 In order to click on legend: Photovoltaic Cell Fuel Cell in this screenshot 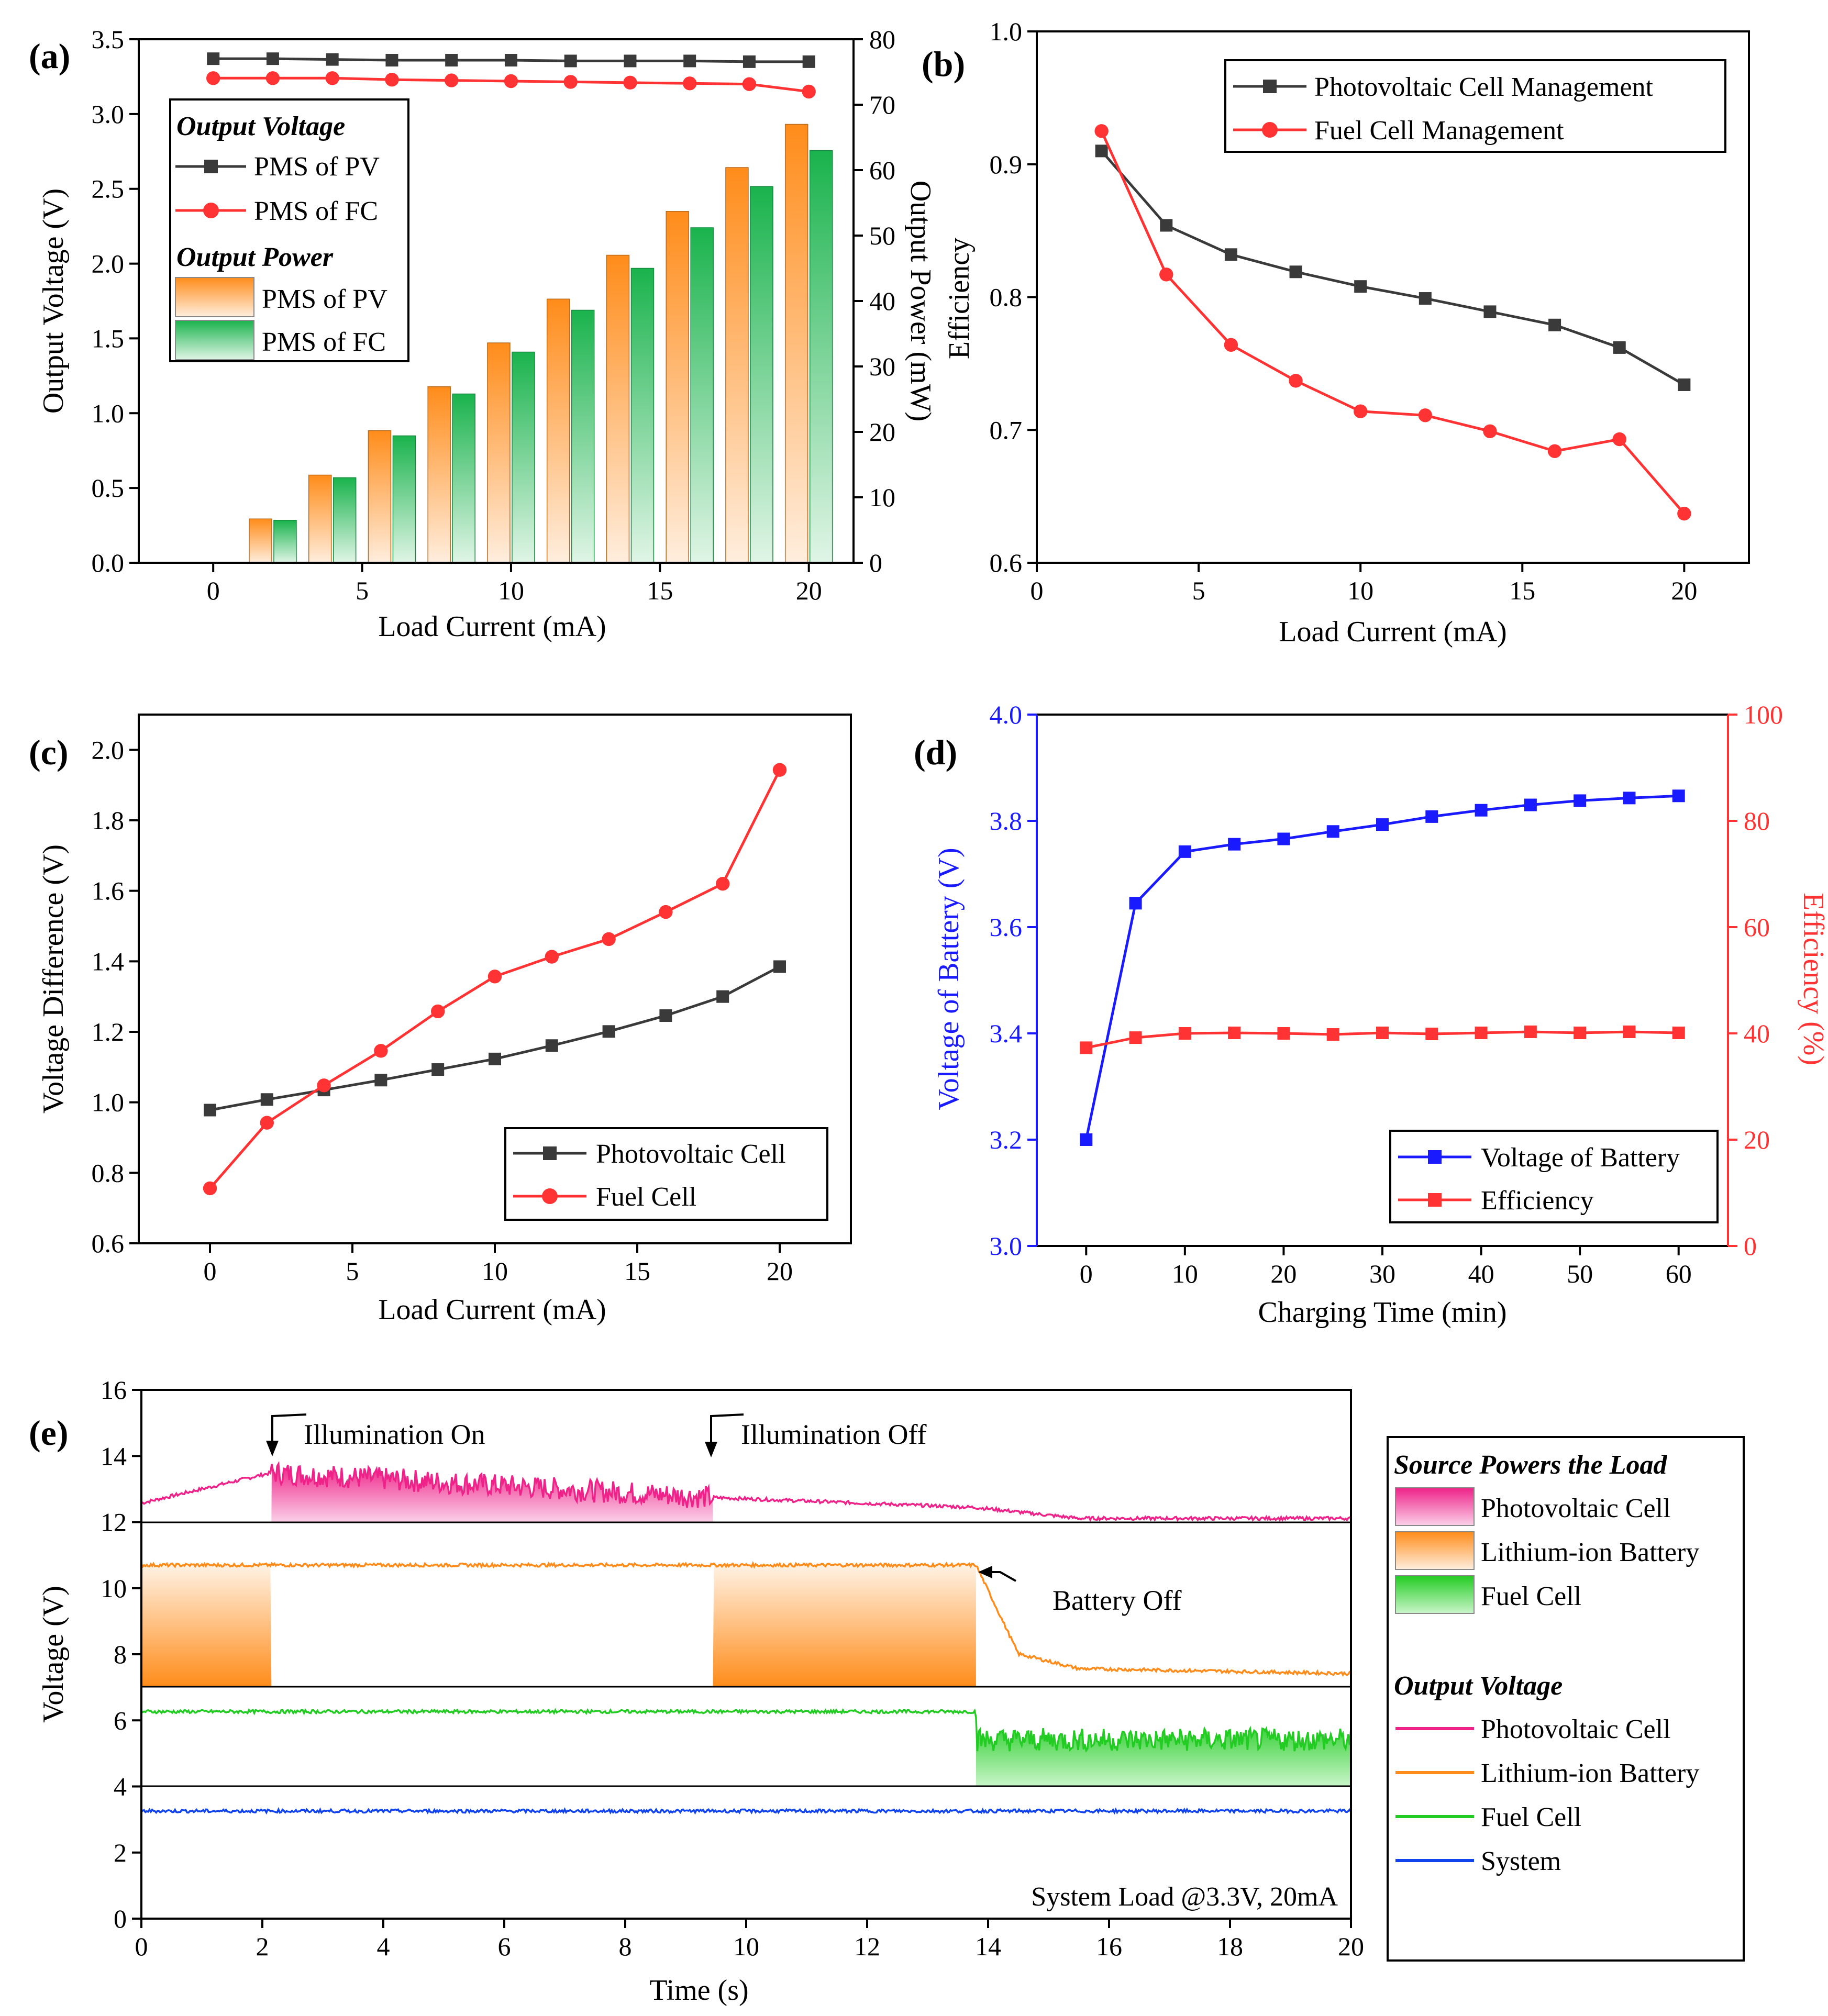, I will do `click(666, 1174)`.